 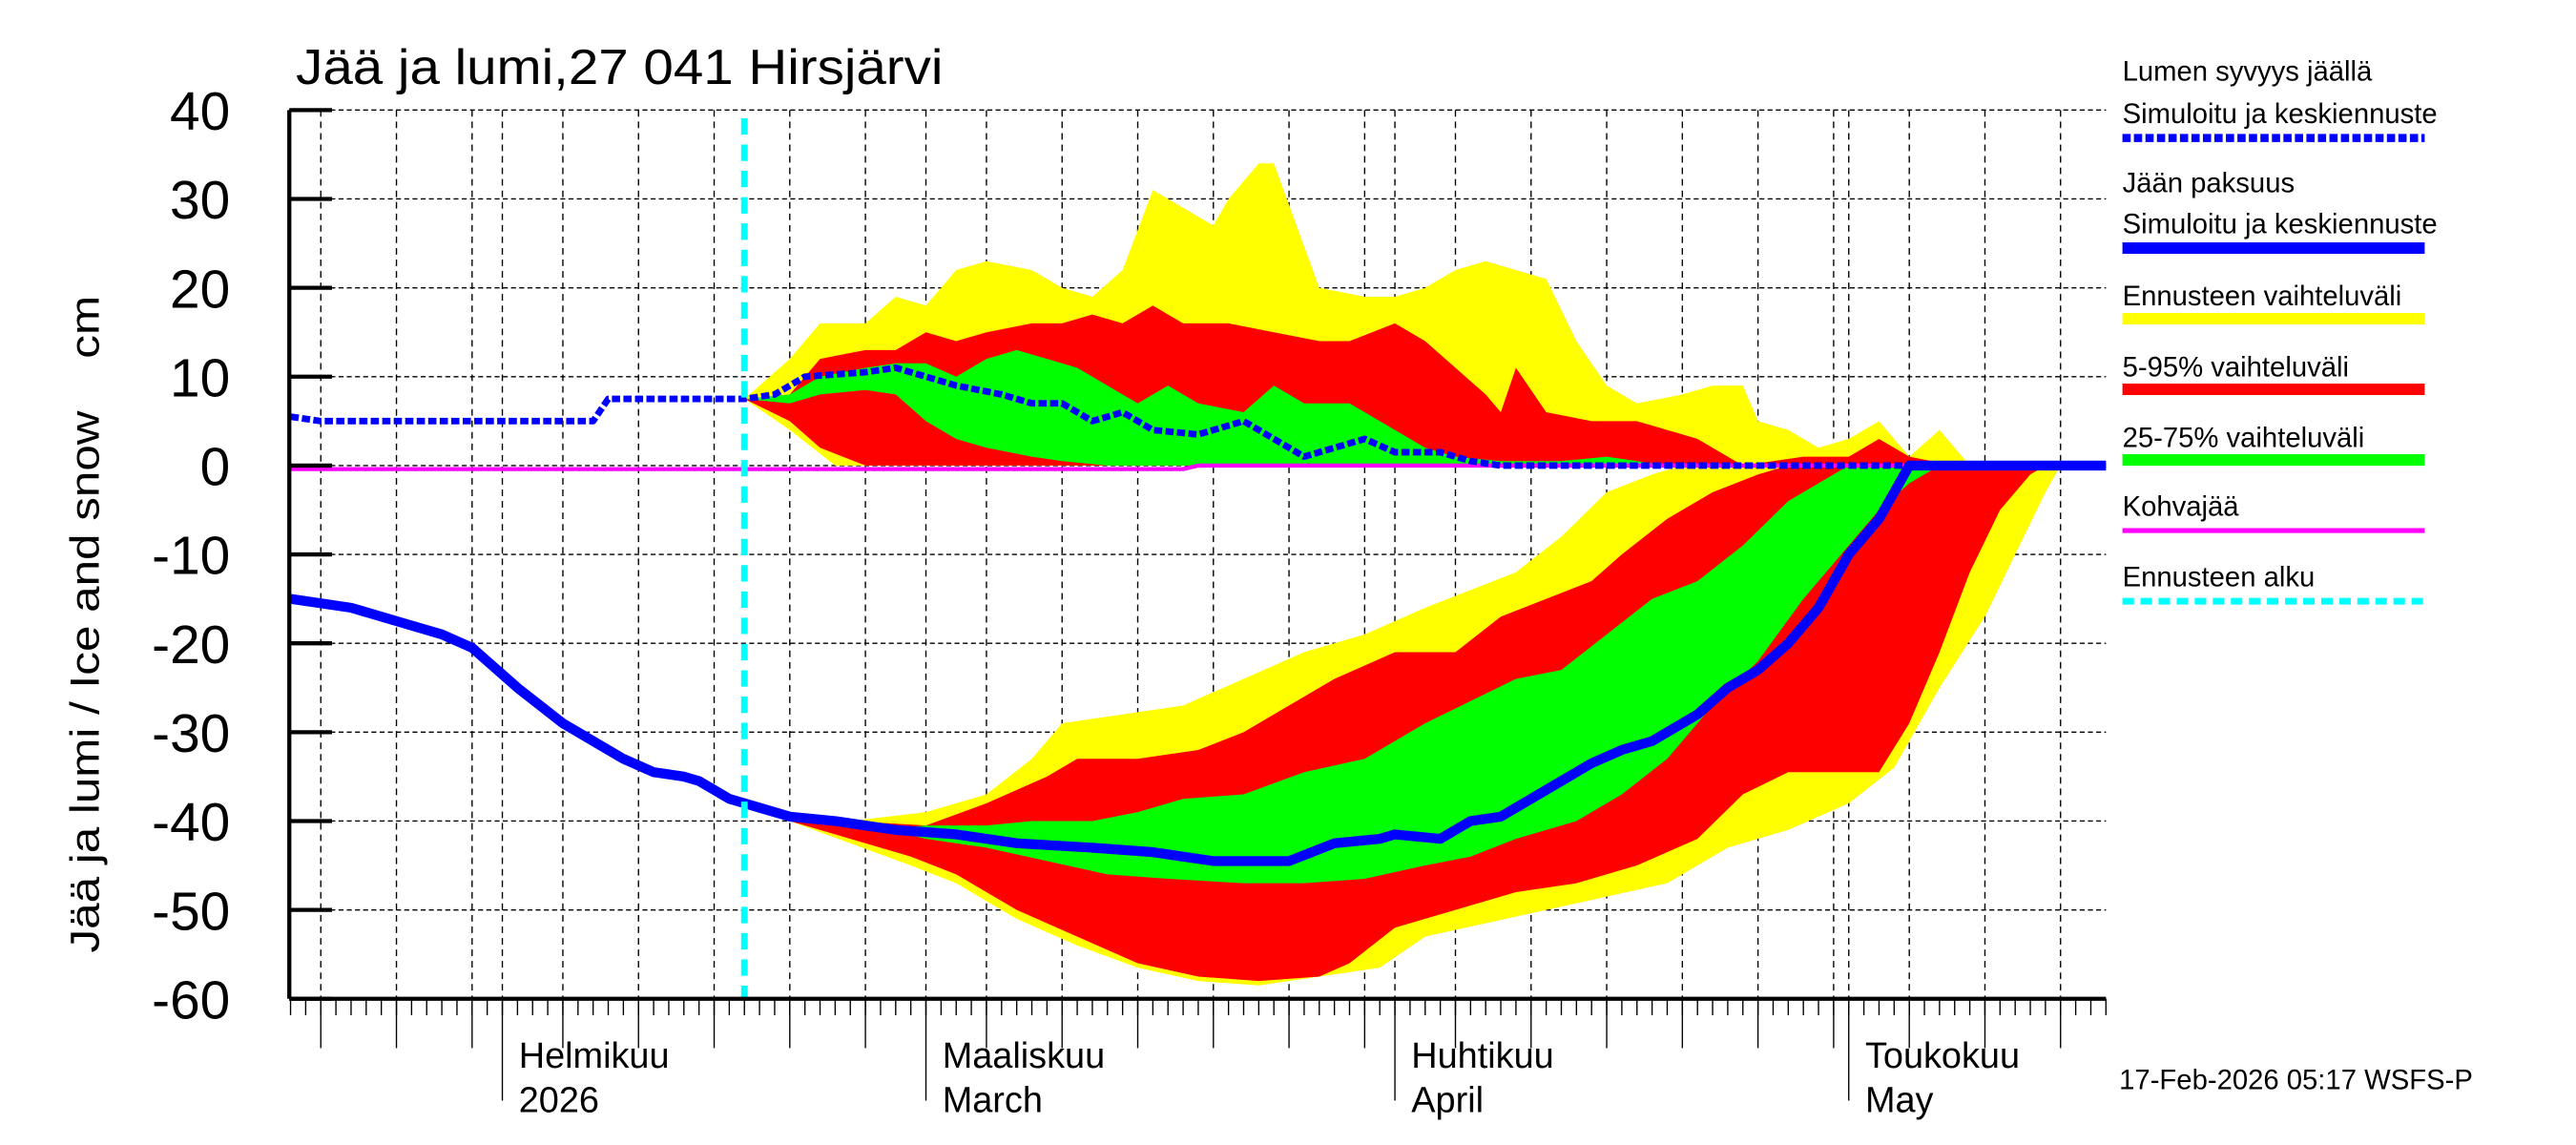 What do you see at coordinates (1447, 1101) in the screenshot?
I see `month-sublabel: April` at bounding box center [1447, 1101].